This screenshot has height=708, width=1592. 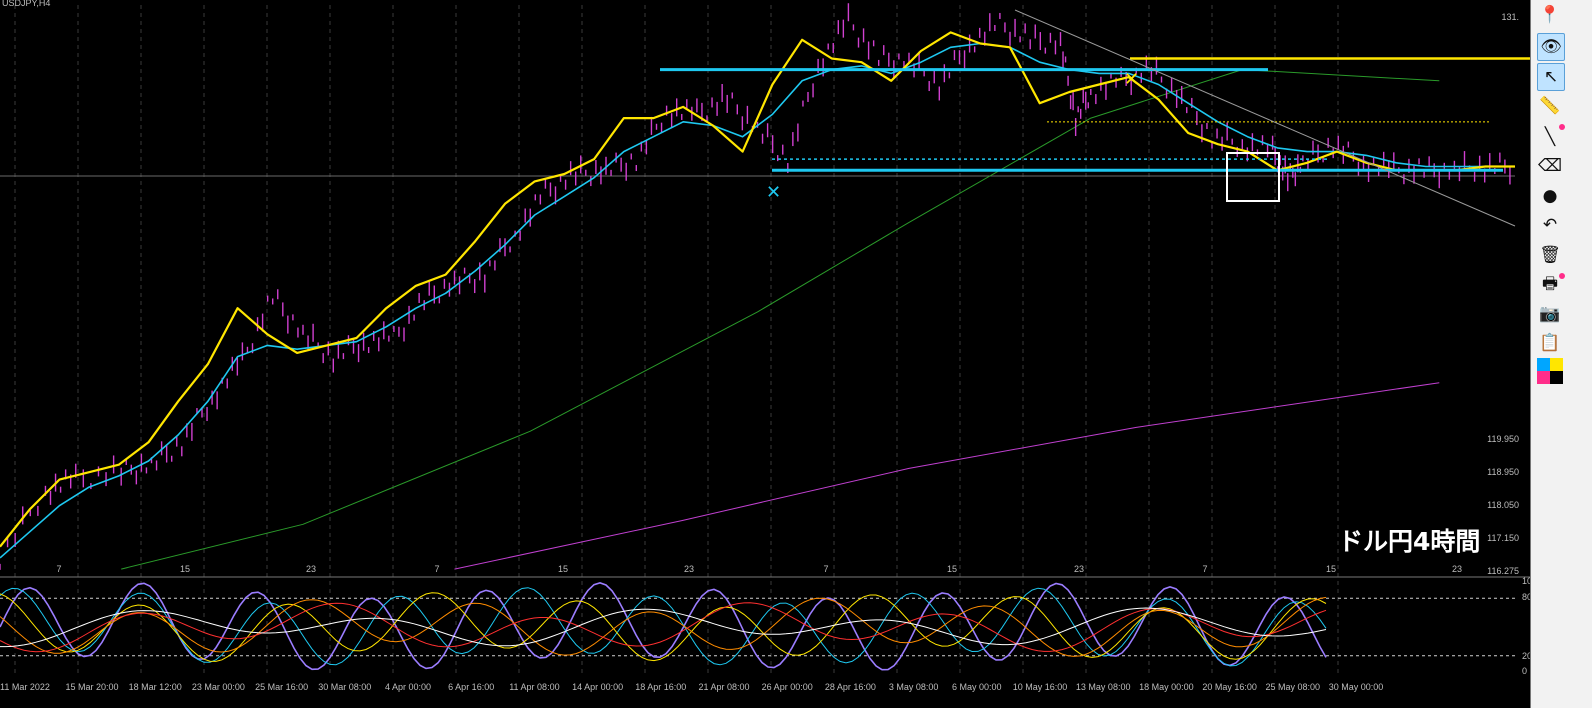 I want to click on x-tick-label: 3 May 08:00, so click(x=914, y=687).